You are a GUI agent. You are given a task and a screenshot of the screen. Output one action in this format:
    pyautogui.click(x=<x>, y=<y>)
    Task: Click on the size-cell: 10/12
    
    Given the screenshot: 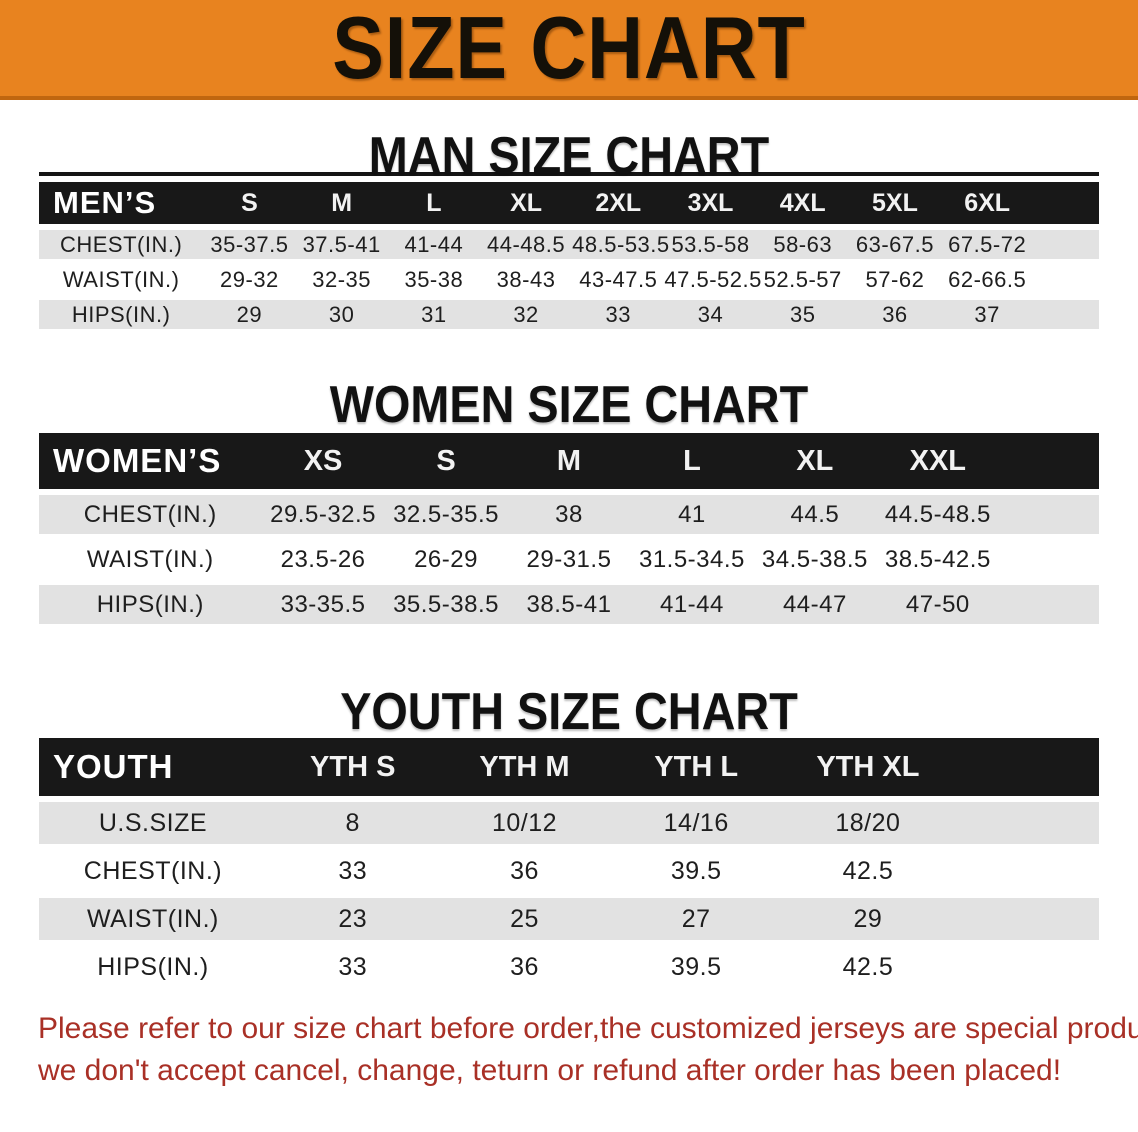 What is the action you would take?
    pyautogui.click(x=524, y=822)
    